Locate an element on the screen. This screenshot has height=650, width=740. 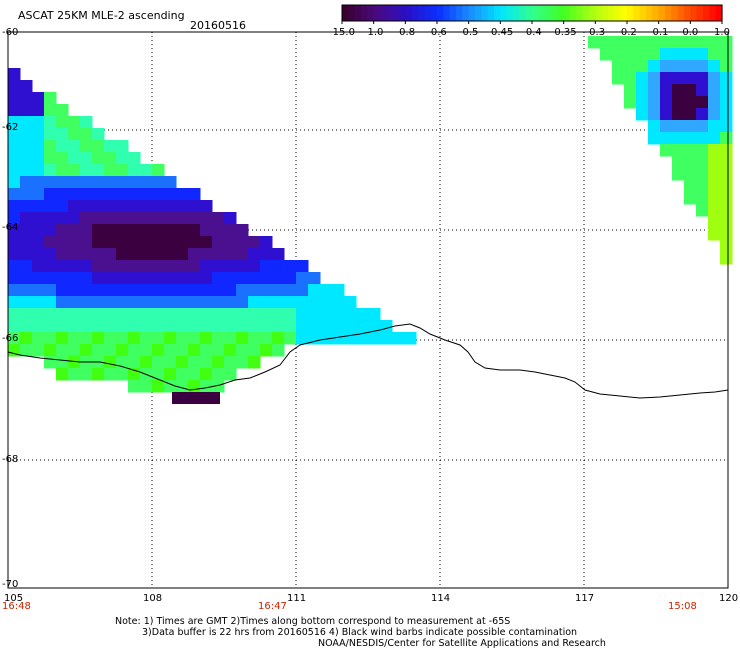
x-tick-108: 108 is located at coordinates (153, 598).